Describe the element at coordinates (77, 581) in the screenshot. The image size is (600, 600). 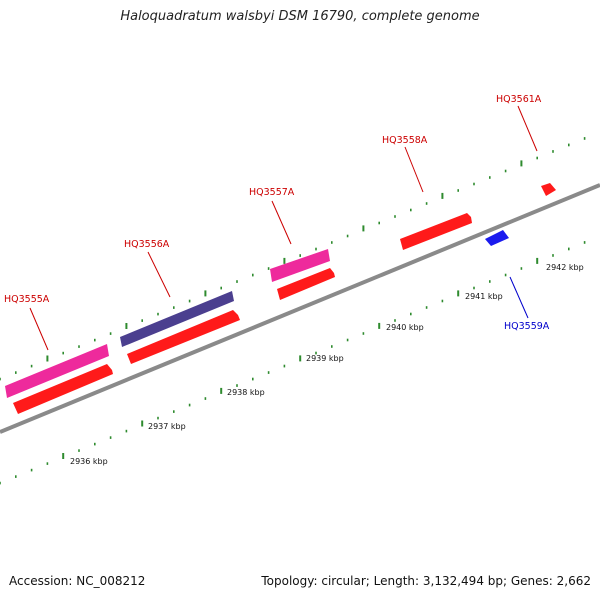
I see `accession-text: Accession: NC_008212` at that location.